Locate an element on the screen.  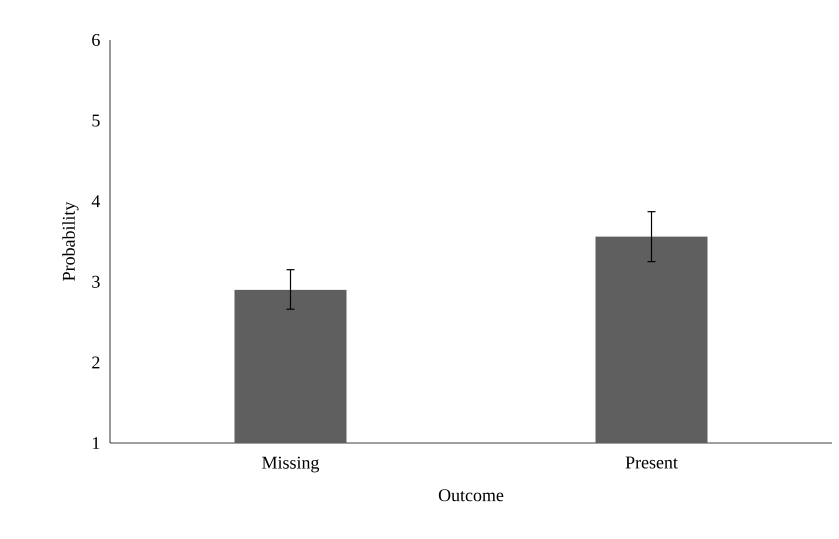
y-axis-title: Probability is located at coordinates (70, 241).